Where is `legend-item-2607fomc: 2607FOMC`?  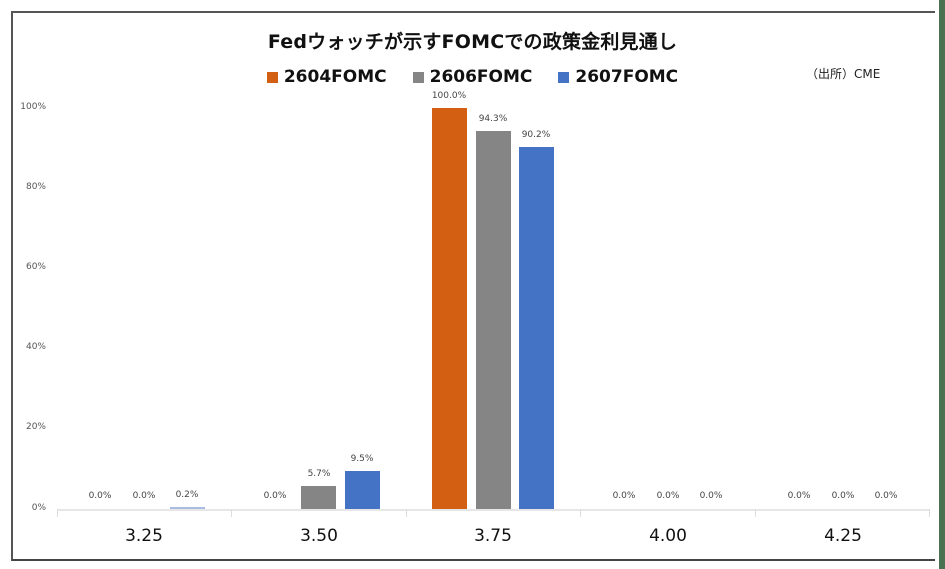
legend-item-2607fomc: 2607FOMC is located at coordinates (618, 77).